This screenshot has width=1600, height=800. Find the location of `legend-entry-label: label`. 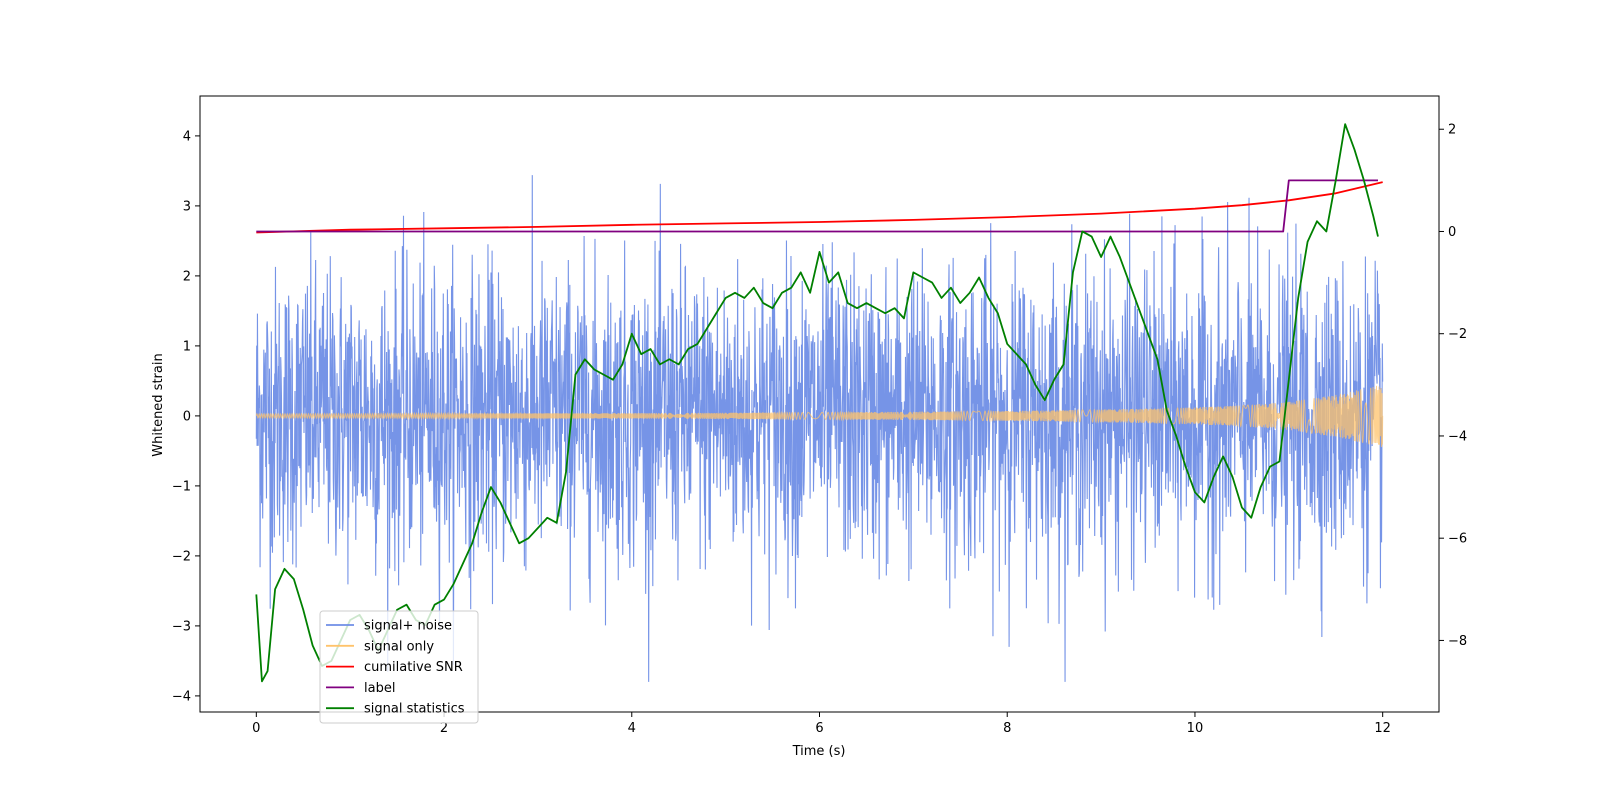

legend-entry-label: label is located at coordinates (379, 688).